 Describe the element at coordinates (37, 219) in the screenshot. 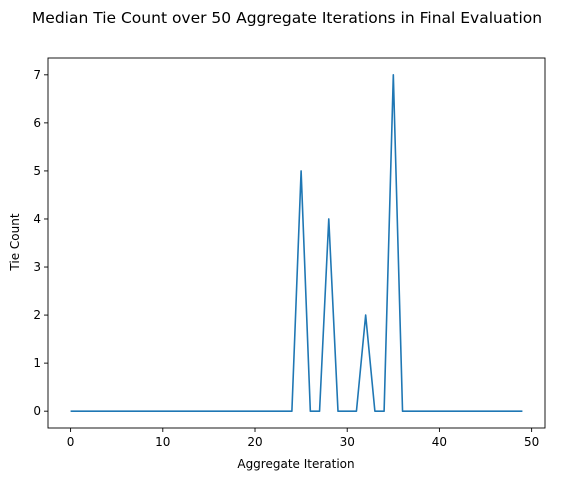

I see `y-tick-label: 4` at that location.